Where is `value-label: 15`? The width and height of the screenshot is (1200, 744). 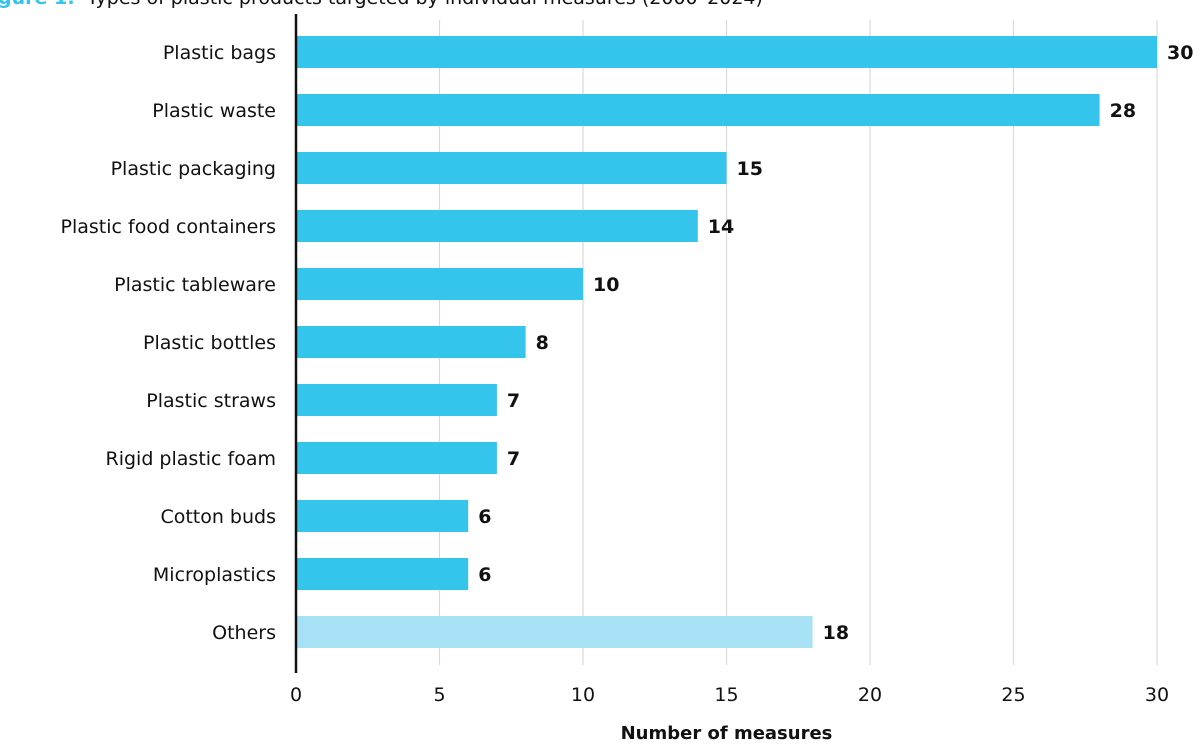 value-label: 15 is located at coordinates (750, 169).